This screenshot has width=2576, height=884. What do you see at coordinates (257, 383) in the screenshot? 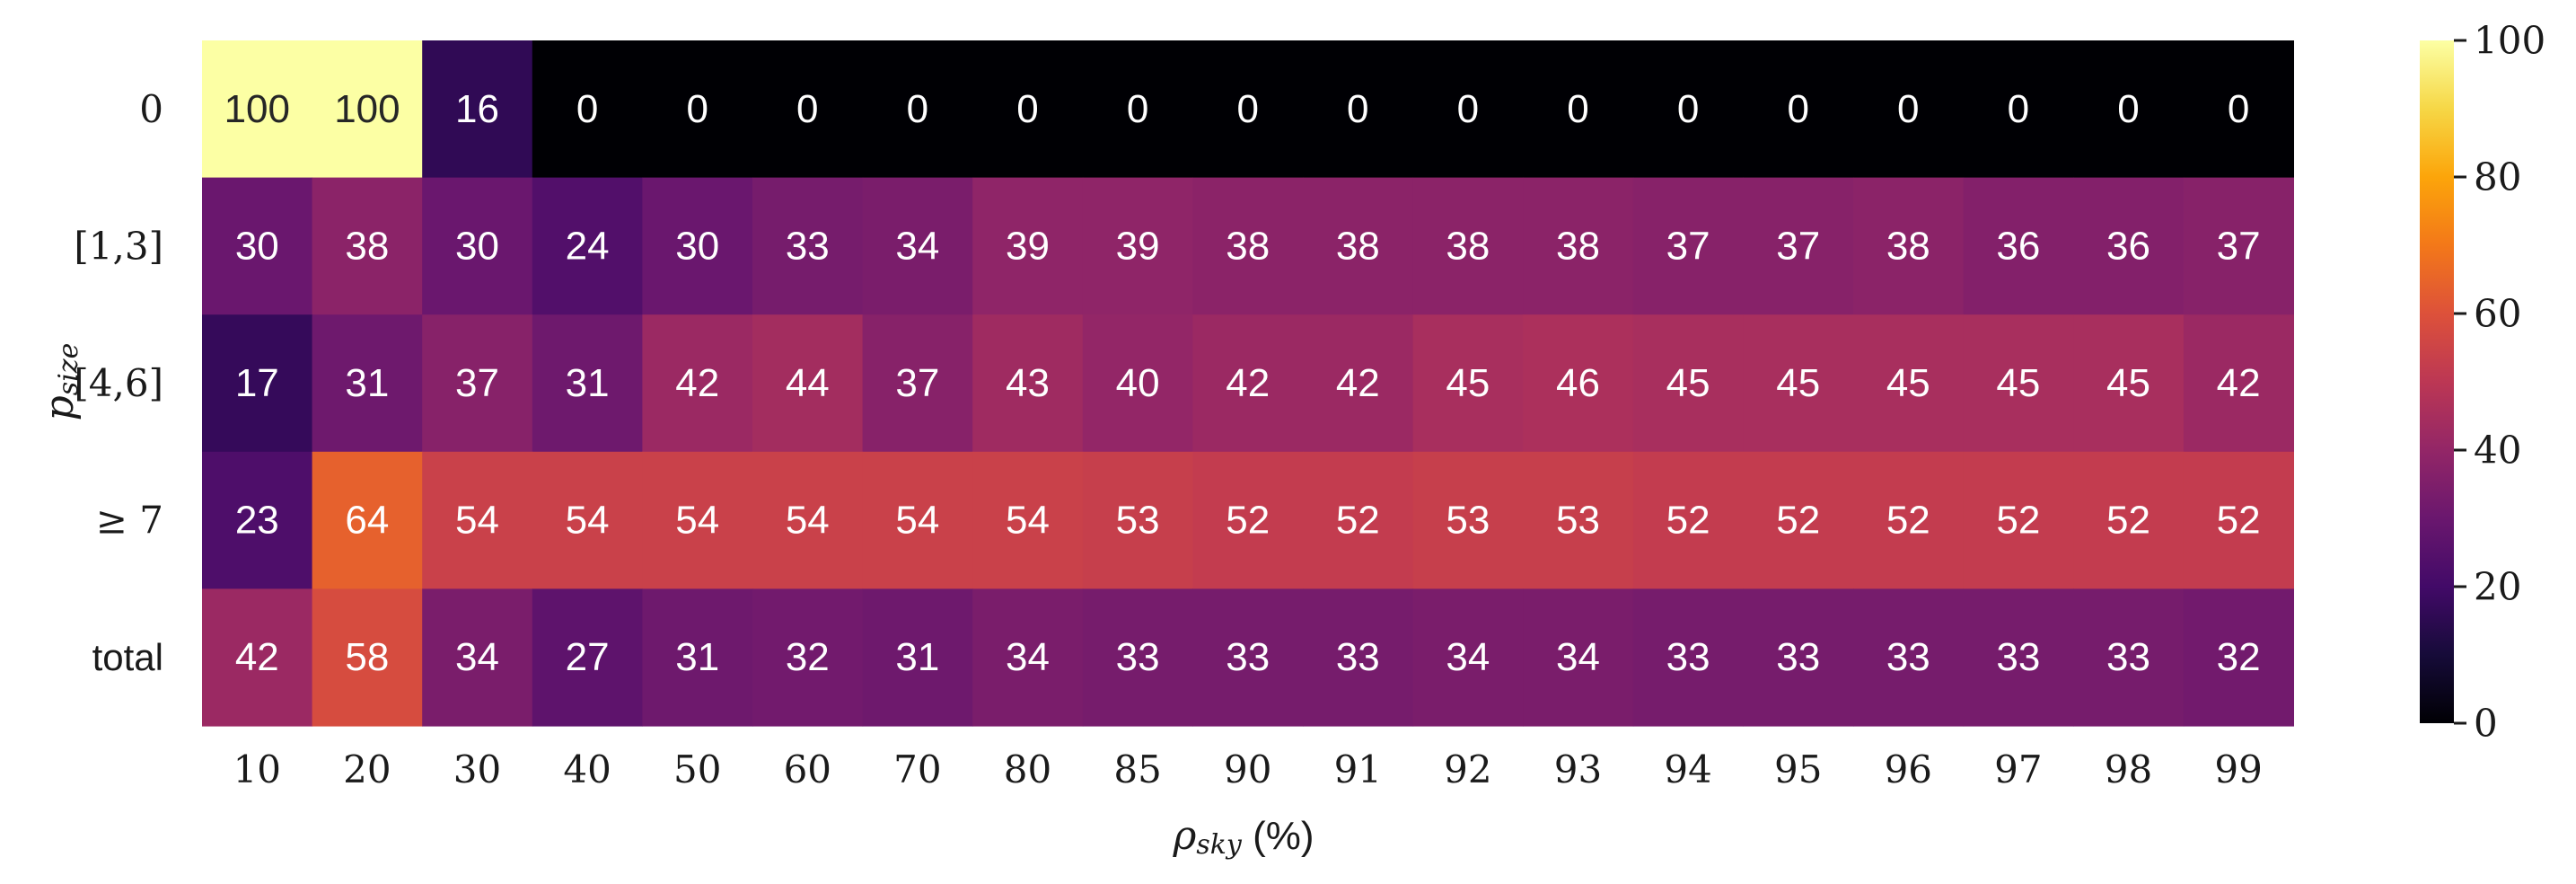
I see `cell-value-label: 17` at bounding box center [257, 383].